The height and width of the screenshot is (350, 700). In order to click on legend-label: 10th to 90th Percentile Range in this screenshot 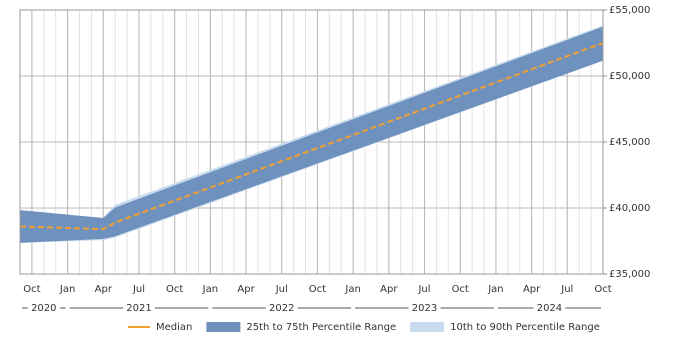, I will do `click(525, 327)`.